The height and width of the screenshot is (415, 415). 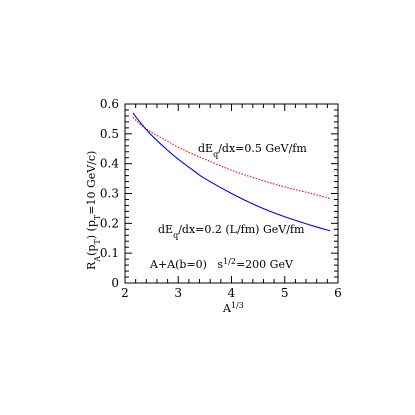 I want to click on y-tick-label: 0.5, so click(x=109, y=134).